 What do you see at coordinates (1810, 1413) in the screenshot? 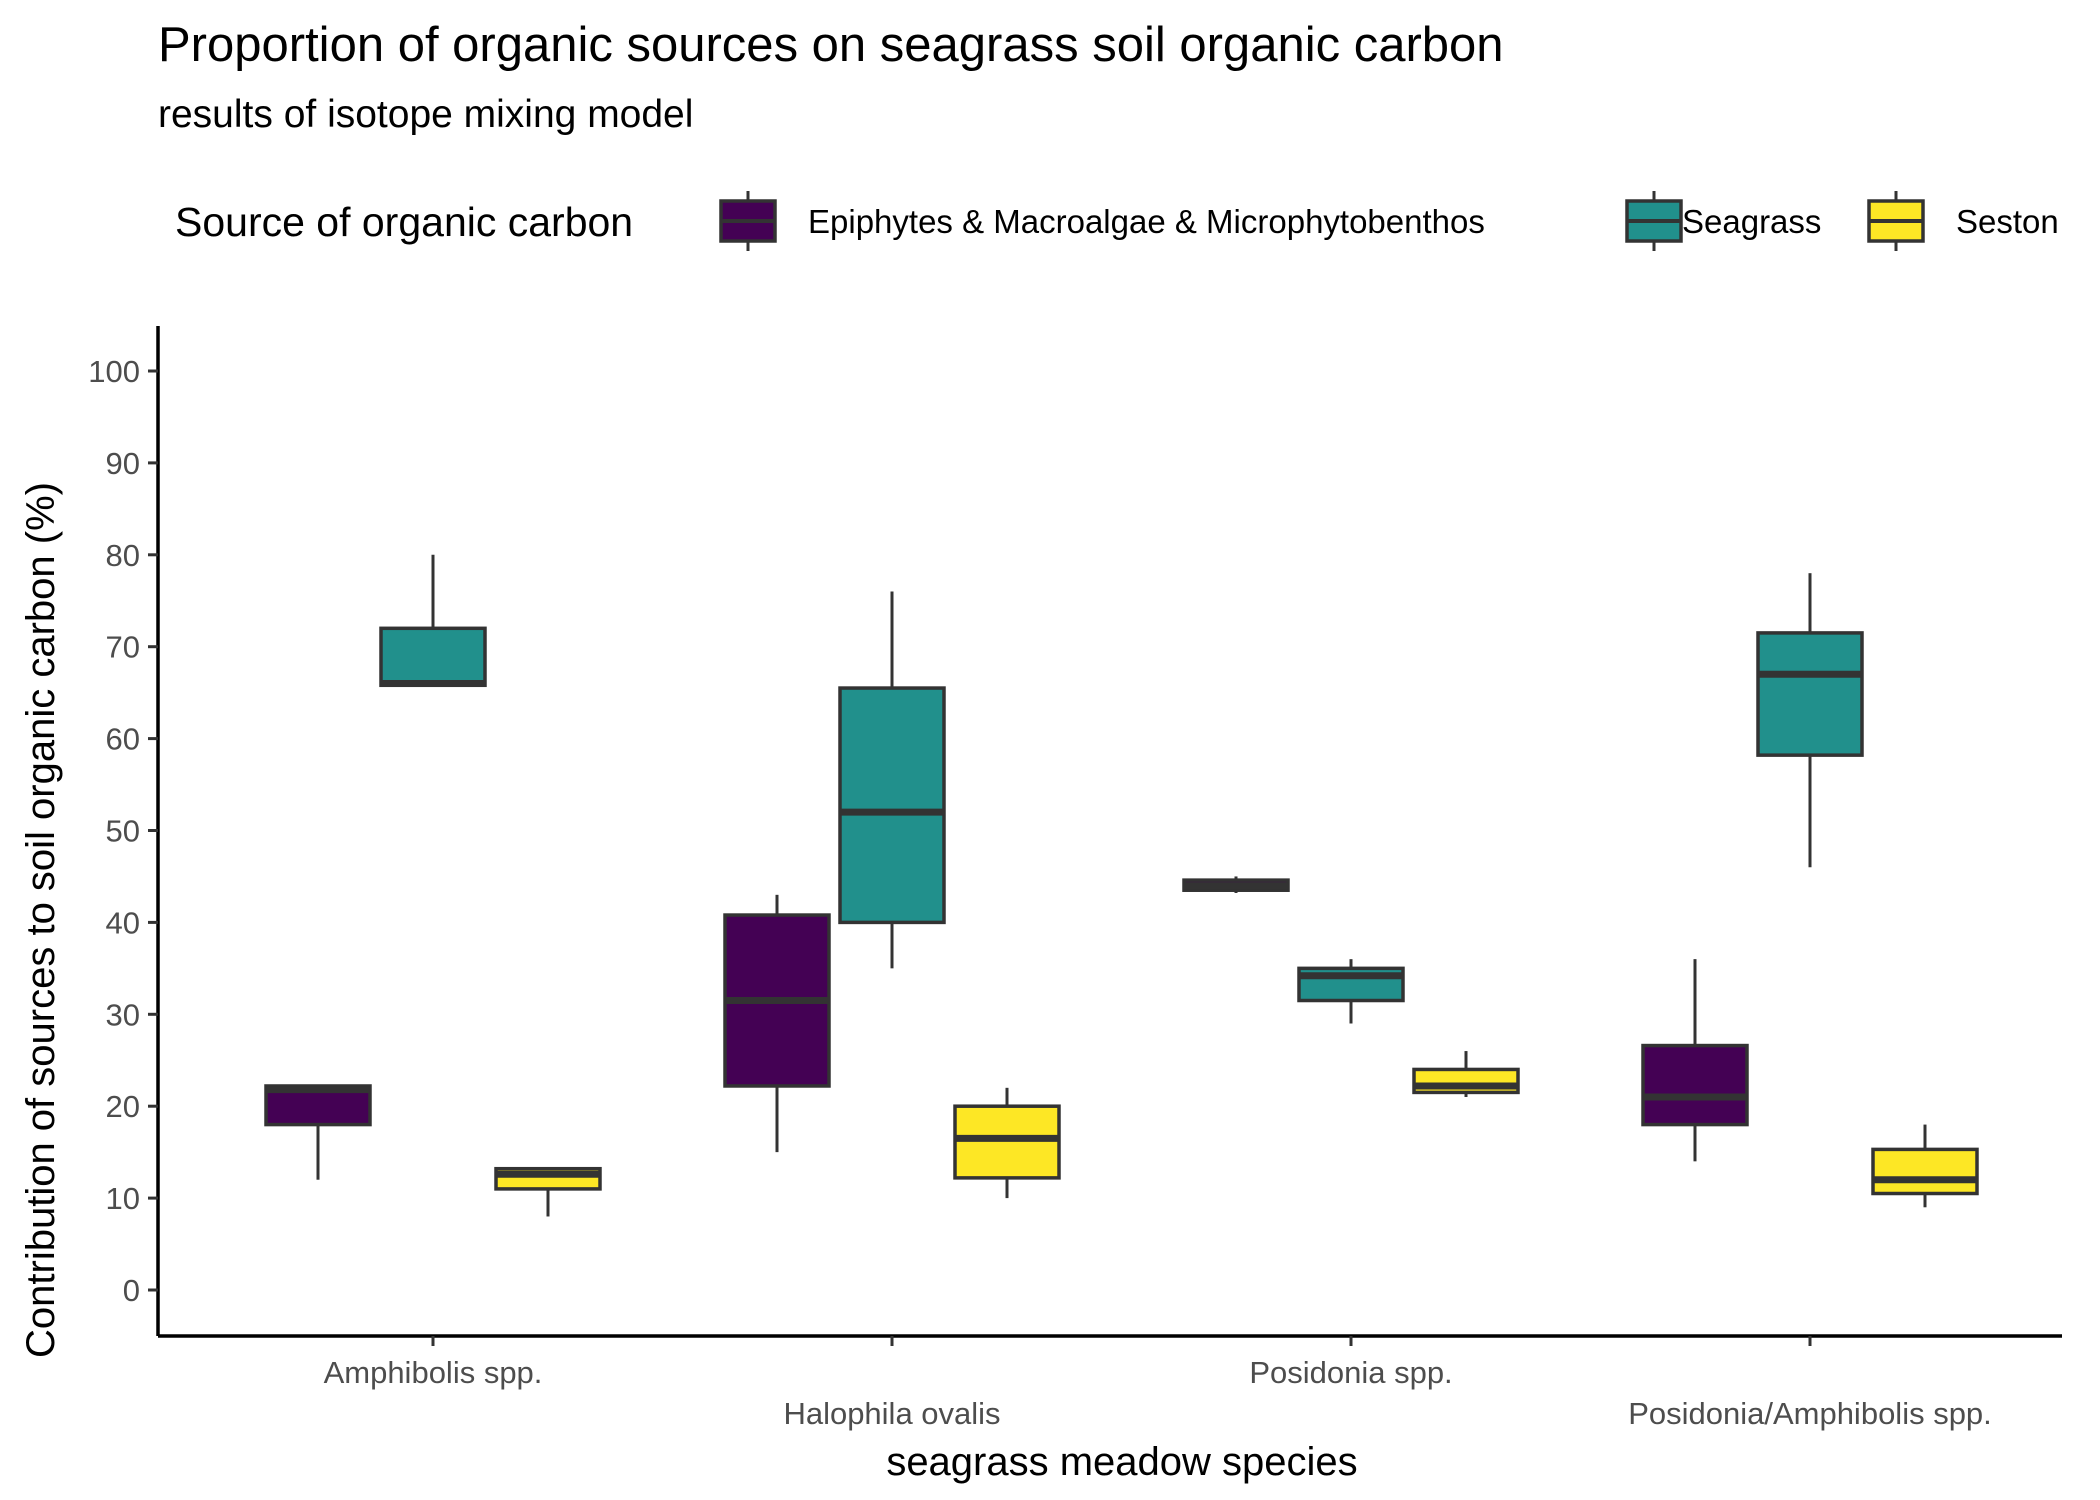
I see `x-tick-label: Posidonia/Amphibolis spp.` at bounding box center [1810, 1413].